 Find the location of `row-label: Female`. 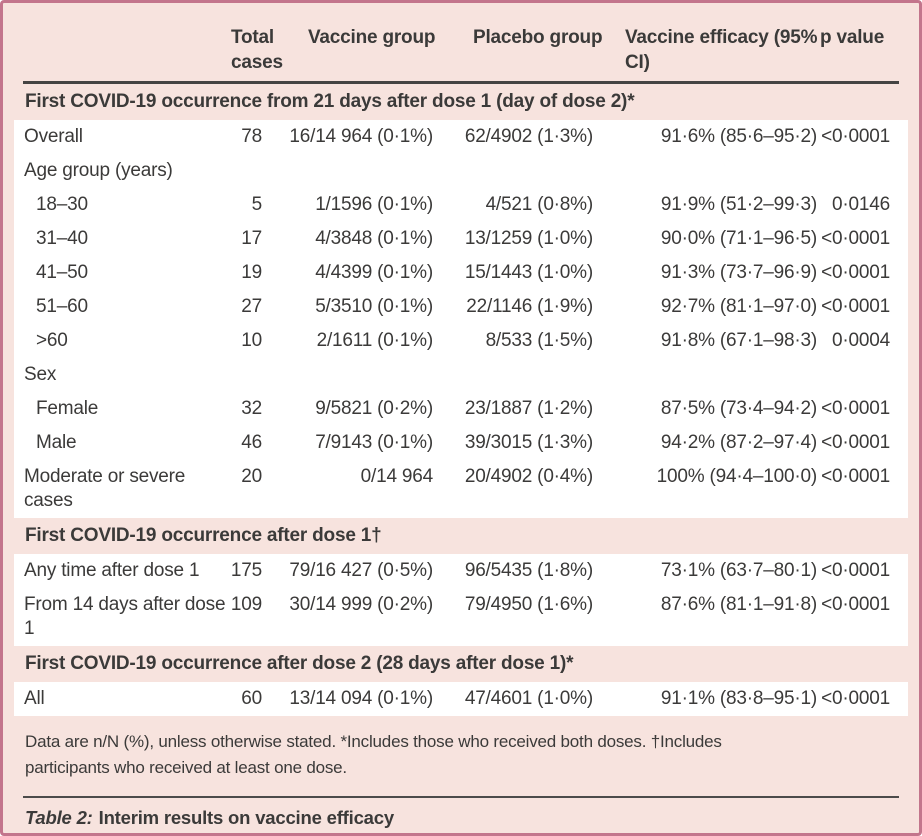

row-label: Female is located at coordinates (67, 408).